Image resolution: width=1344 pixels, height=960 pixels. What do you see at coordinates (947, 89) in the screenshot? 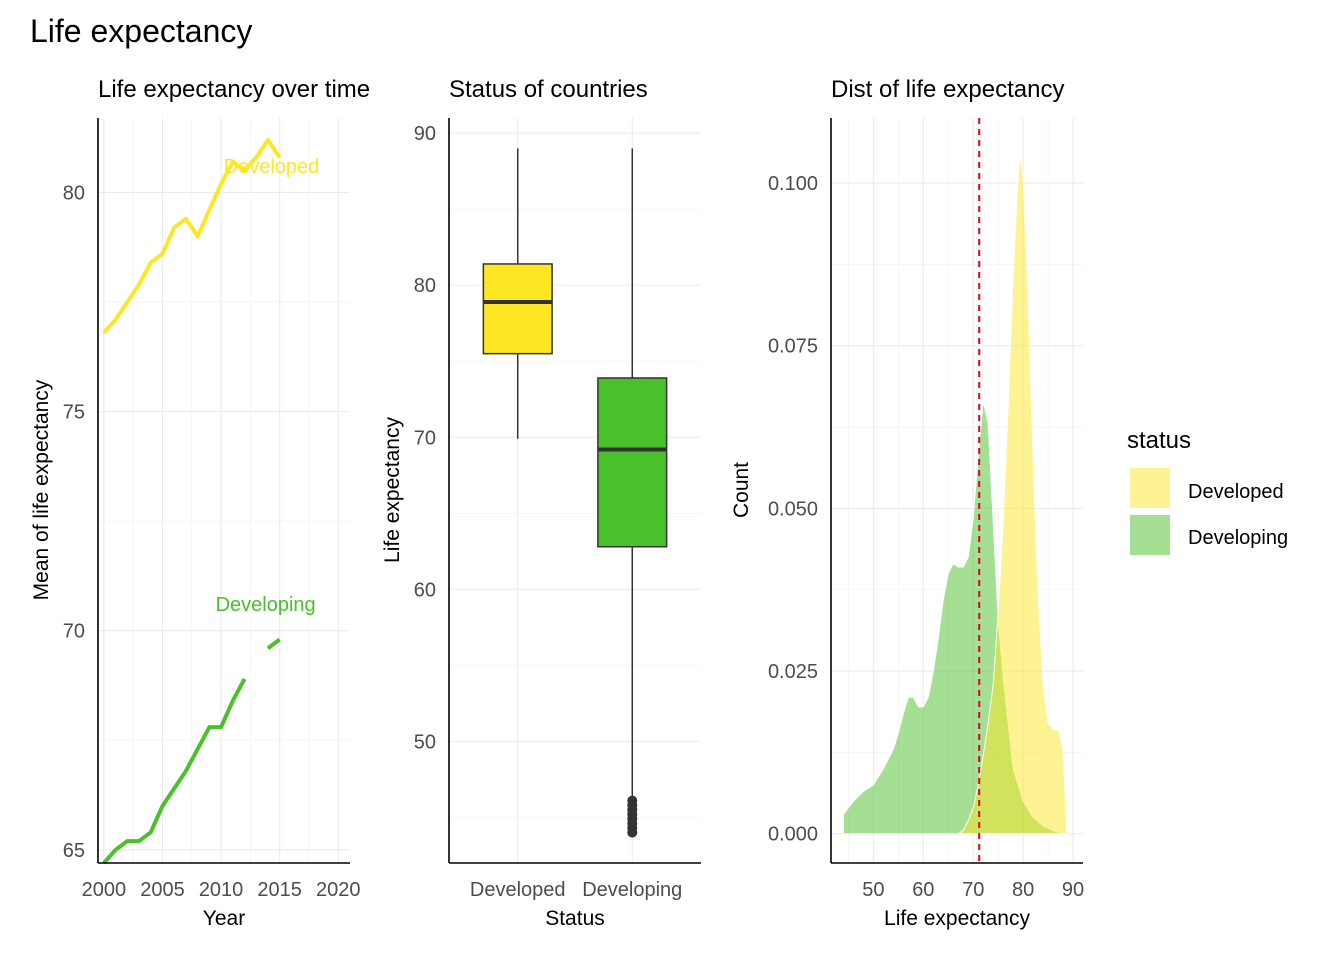
I see `density-title: Dist of life expectancy` at bounding box center [947, 89].